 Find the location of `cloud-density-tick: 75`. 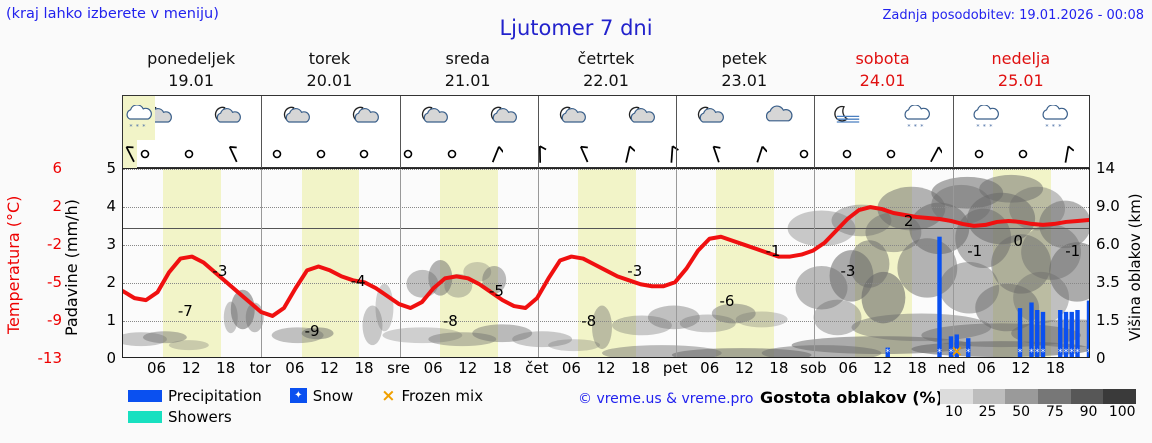

cloud-density-tick: 75 is located at coordinates (1054, 412).